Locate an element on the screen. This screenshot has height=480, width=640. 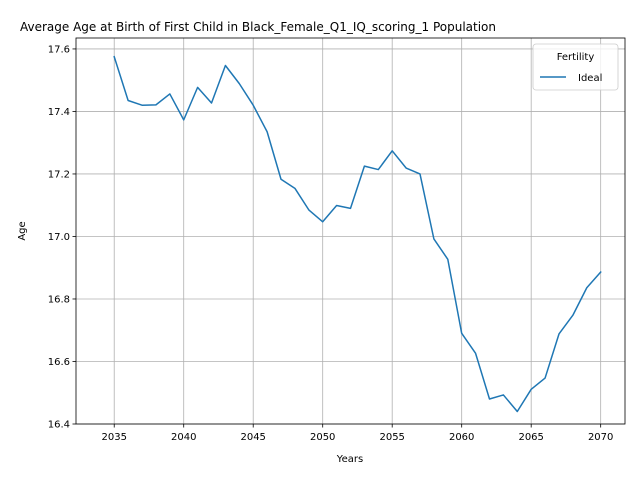
x-tick-label: 2055 is located at coordinates (391, 437).